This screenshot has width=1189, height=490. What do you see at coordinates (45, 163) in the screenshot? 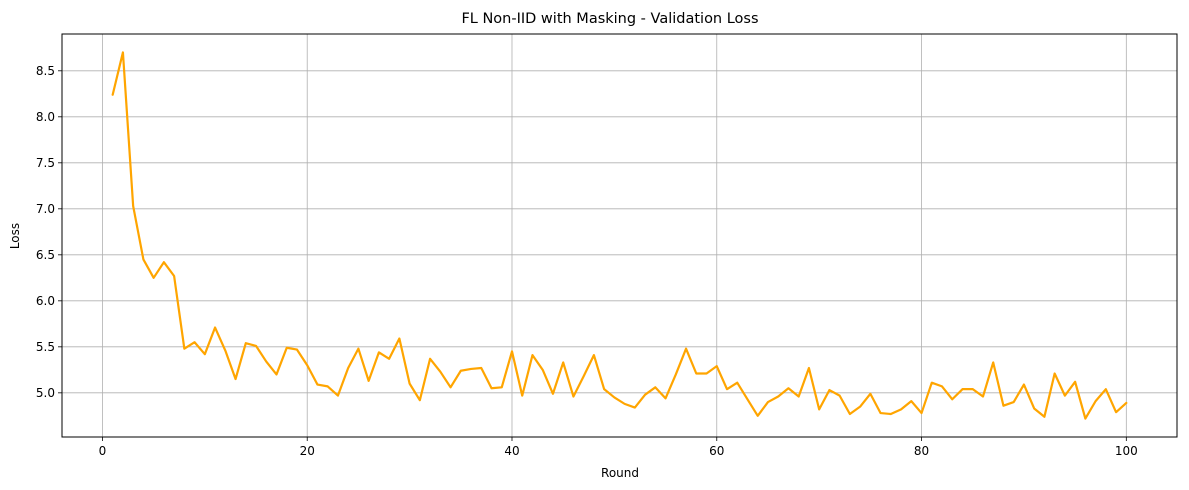
I see `y-tick-label: 7.5` at bounding box center [45, 163].